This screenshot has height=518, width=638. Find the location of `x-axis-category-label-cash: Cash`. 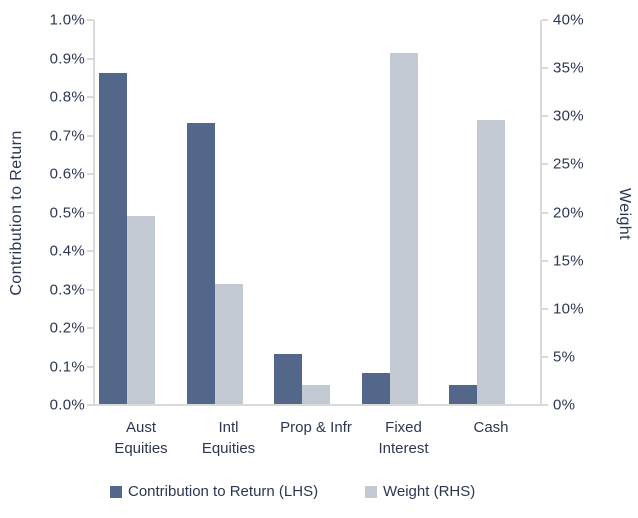

x-axis-category-label-cash: Cash is located at coordinates (490, 427).